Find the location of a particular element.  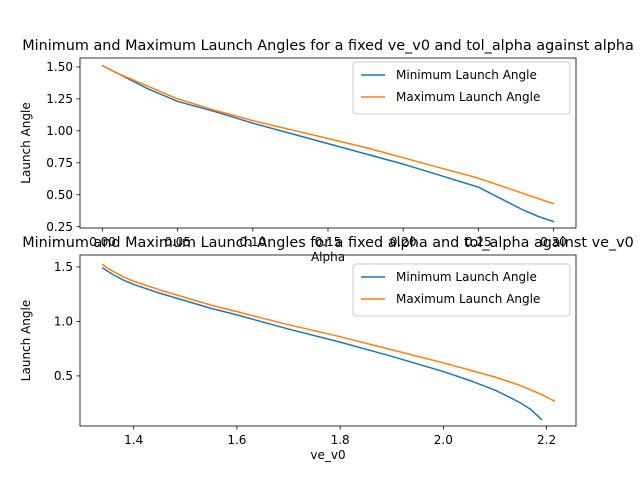

top-x-tick-label: 0.30 is located at coordinates (553, 242).